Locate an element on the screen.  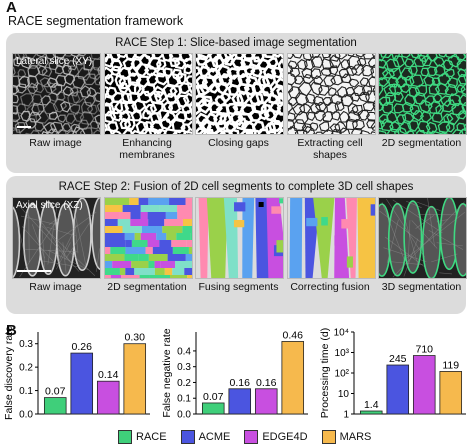
legend-item-edge4d: EDGE4D is located at coordinates (276, 437).